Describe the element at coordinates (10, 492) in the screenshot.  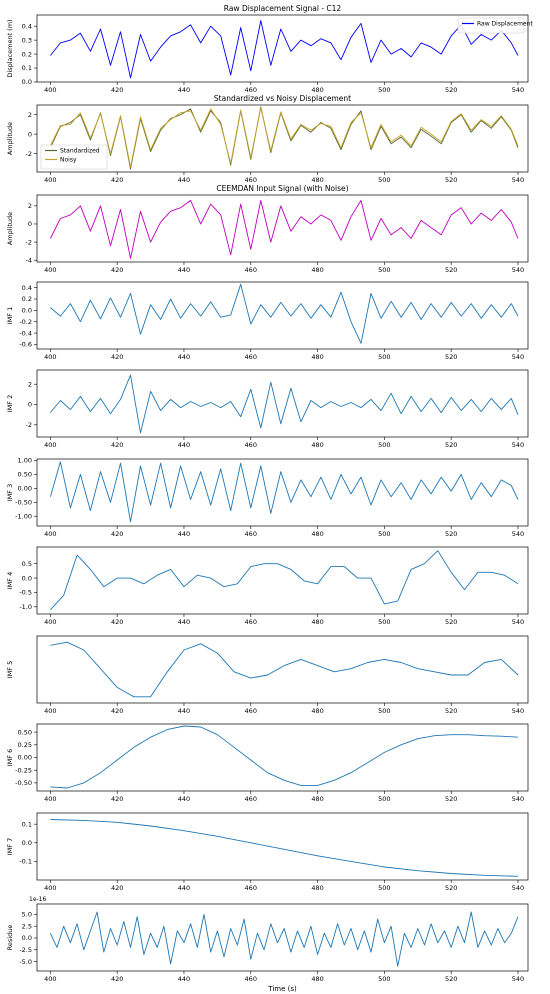
I see `y-axis-label: IMF 3` at that location.